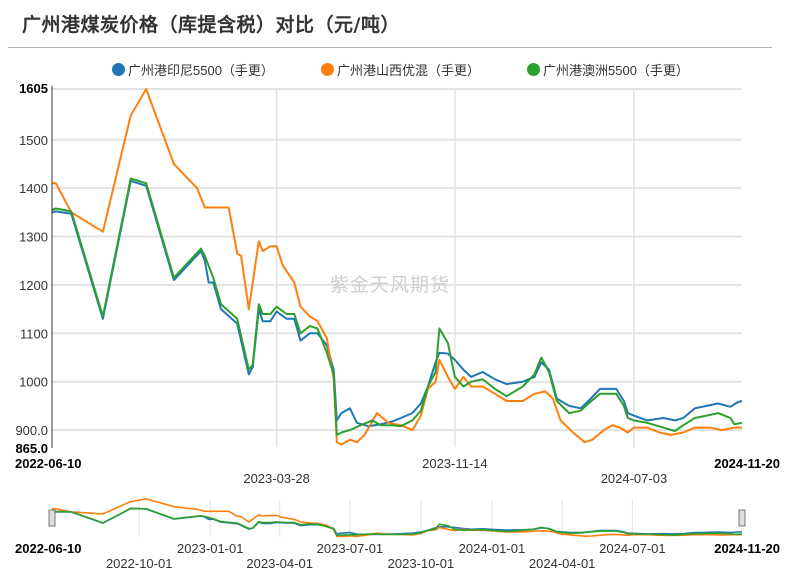 This screenshot has width=796, height=575. What do you see at coordinates (31, 448) in the screenshot?
I see `y-min-label: 865.0` at bounding box center [31, 448].